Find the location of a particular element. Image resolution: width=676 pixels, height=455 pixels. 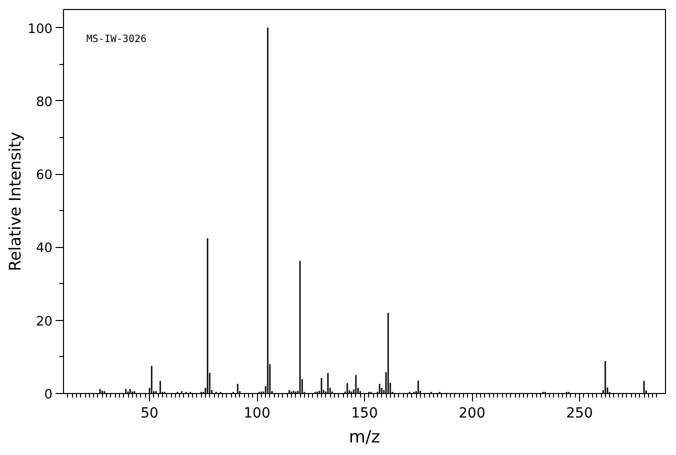

y-tick-label: 60 is located at coordinates (44, 176).